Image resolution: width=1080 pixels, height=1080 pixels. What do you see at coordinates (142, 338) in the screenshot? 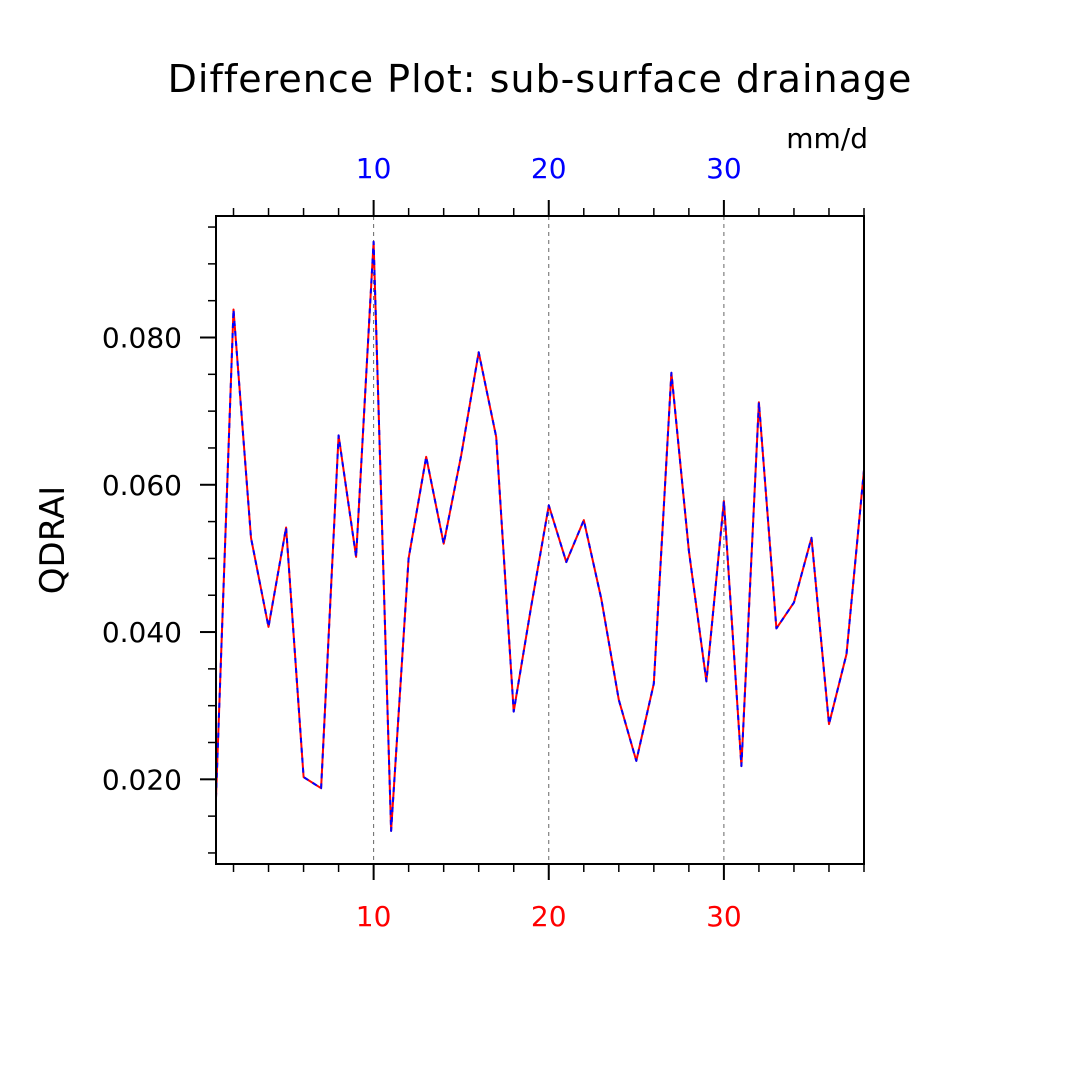
I see `y-tick-label: 0.080` at bounding box center [142, 338].